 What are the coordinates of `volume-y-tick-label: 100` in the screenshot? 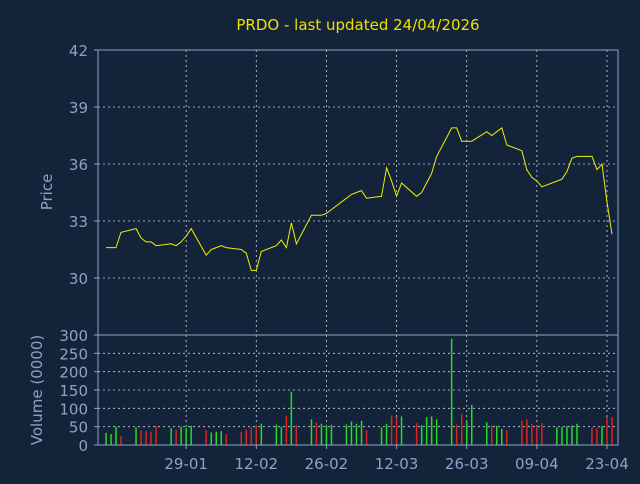 It's located at (73, 409).